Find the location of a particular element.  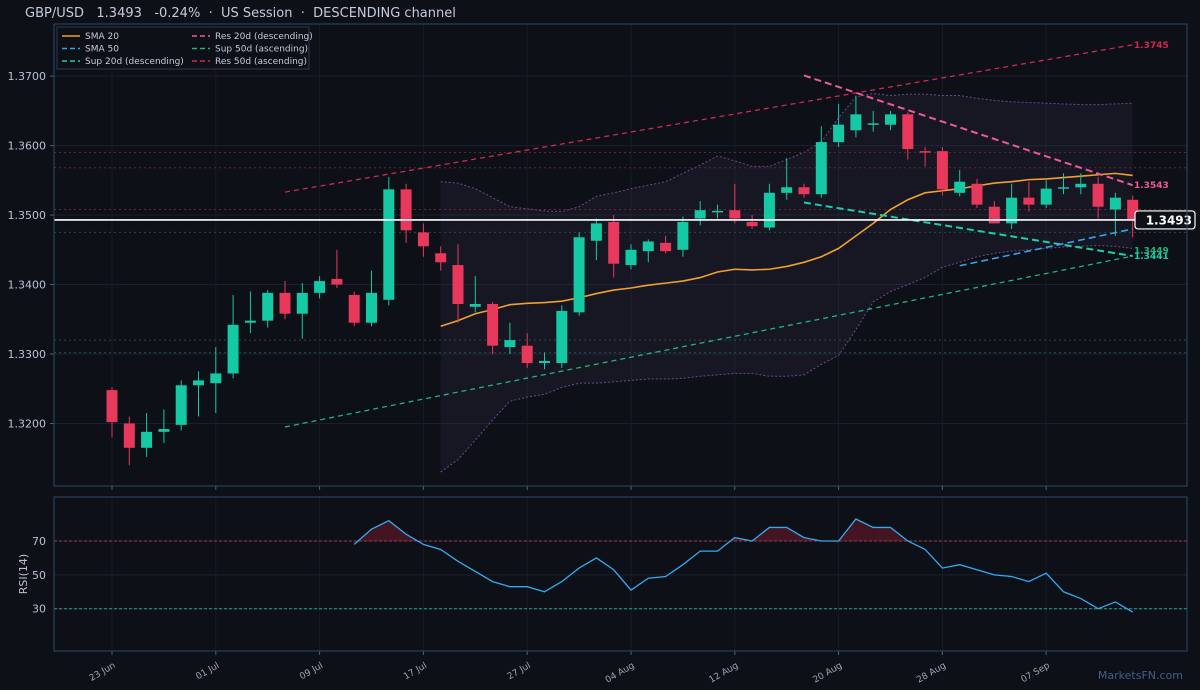

level-price-label: 1.3745 is located at coordinates (1151, 46).